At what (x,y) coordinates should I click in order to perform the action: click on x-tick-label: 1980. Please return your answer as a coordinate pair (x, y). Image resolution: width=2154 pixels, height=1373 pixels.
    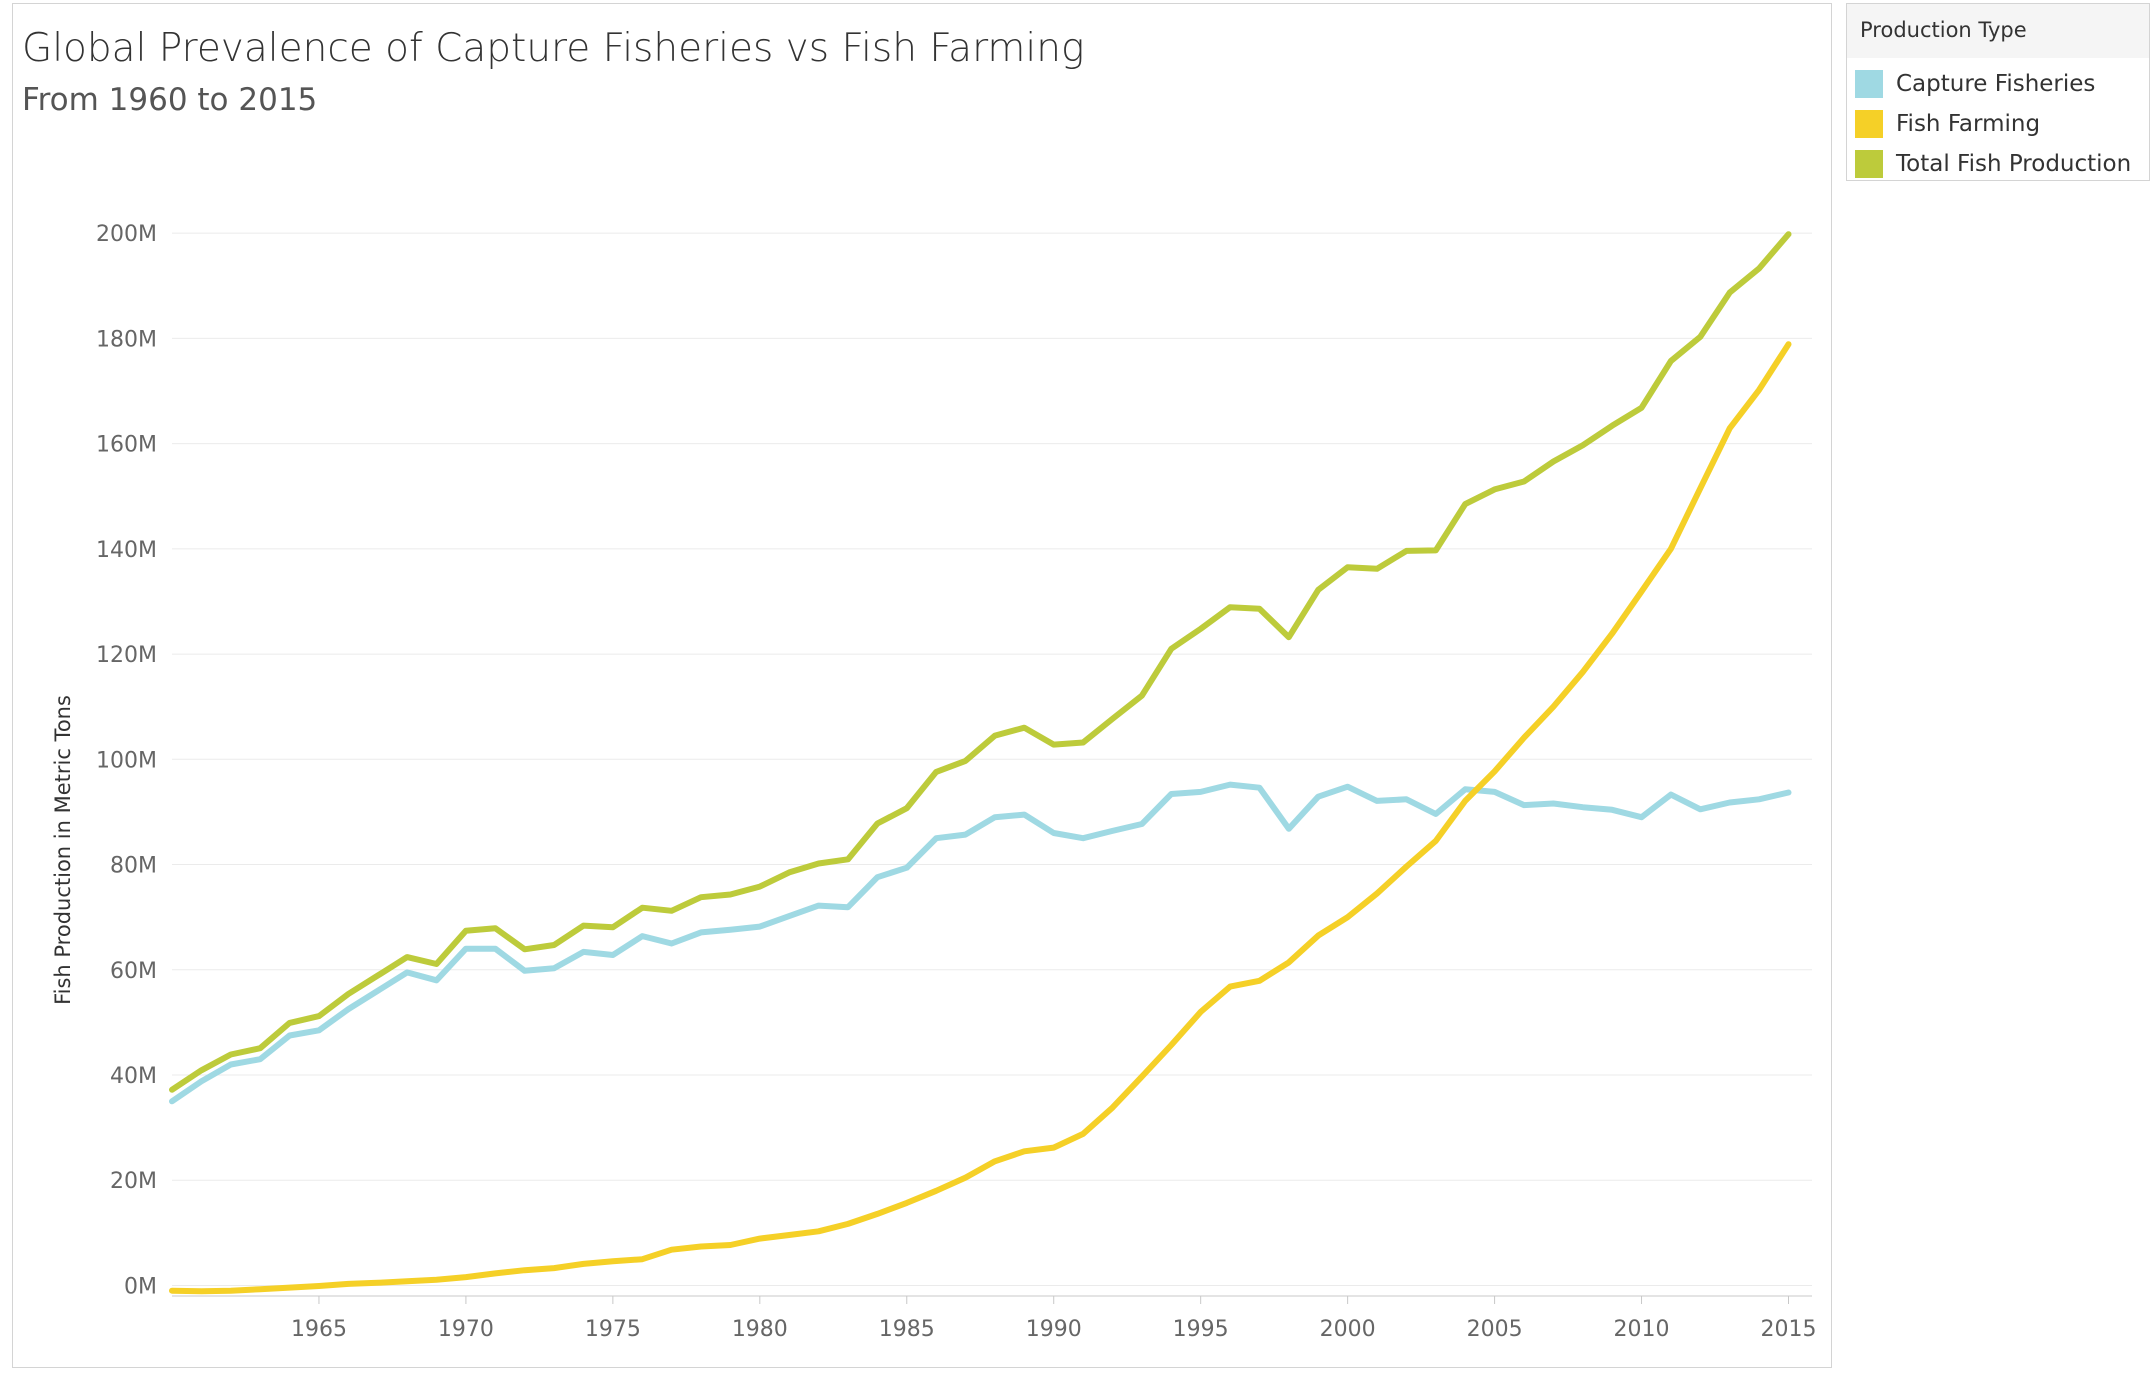
    Looking at the image, I should click on (760, 1329).